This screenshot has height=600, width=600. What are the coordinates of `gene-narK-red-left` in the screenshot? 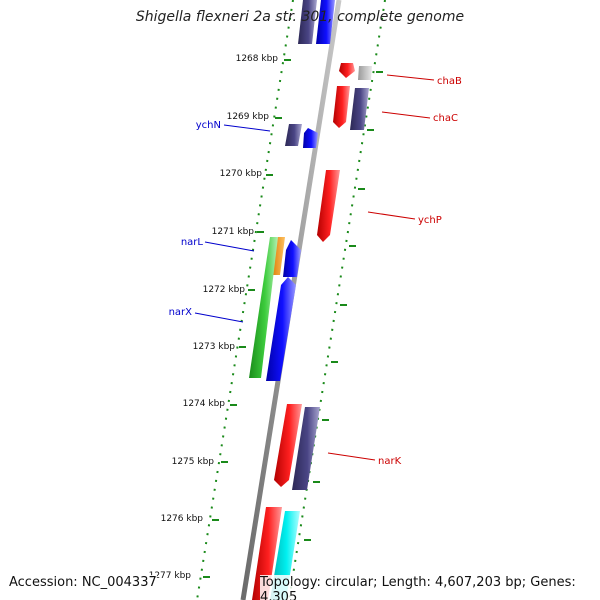 It's located at (288, 445).